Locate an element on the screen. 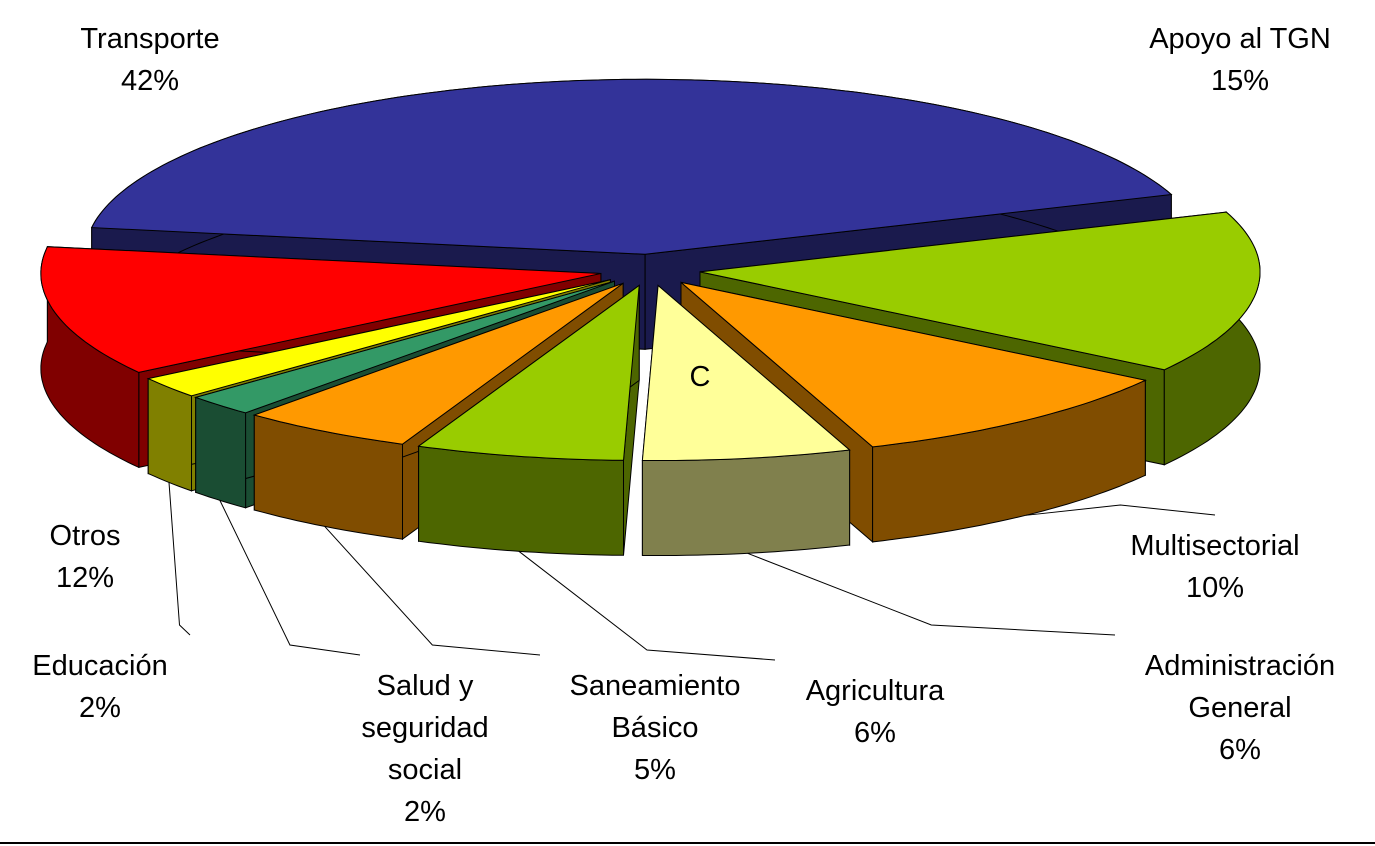 This screenshot has height=846, width=1375. category-label: Apoyo al TGN is located at coordinates (1240, 39).